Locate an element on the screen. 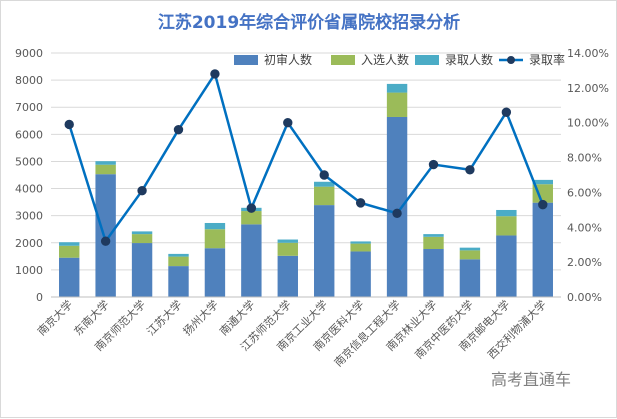  legend-marker-swatch is located at coordinates (511, 60).